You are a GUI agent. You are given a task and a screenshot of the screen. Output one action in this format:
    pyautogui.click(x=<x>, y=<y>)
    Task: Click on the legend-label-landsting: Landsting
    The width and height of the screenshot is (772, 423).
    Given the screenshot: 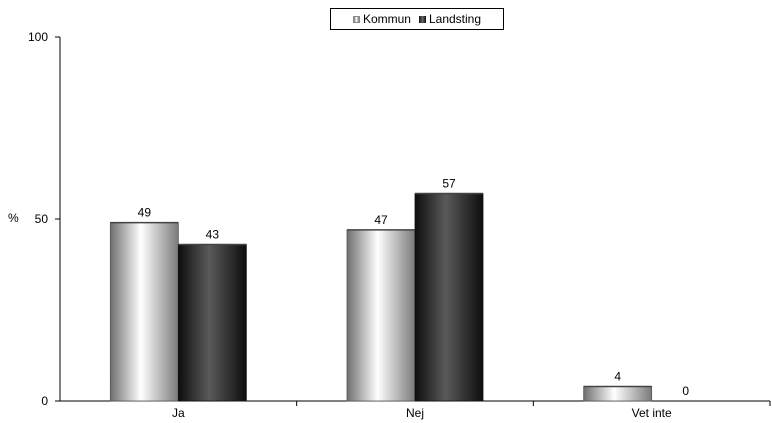 What is the action you would take?
    pyautogui.click(x=455, y=19)
    